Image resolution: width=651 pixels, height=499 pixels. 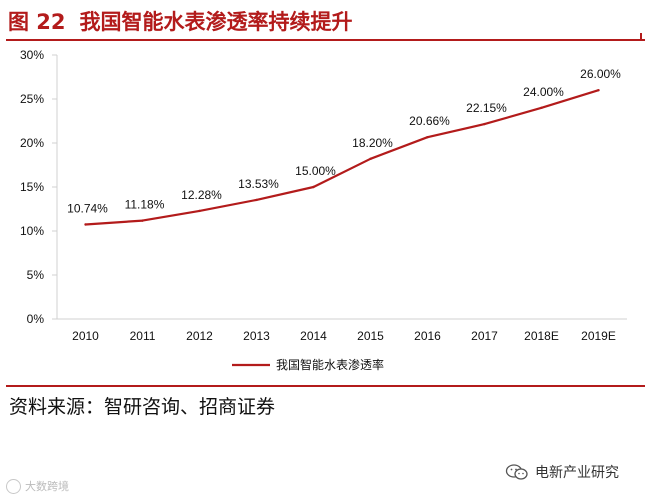 I want to click on title-rule-tick, so click(x=641, y=37).